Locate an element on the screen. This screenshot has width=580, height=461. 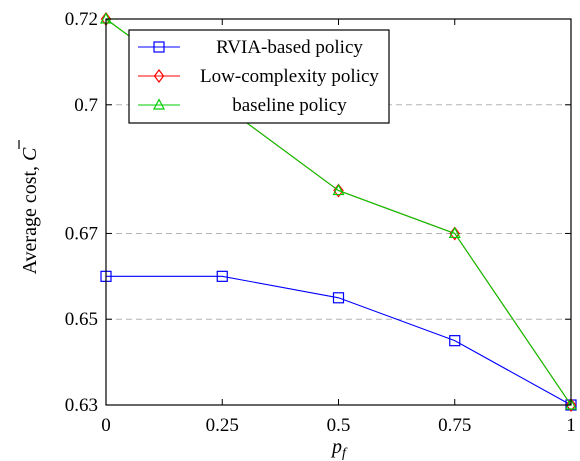
svg-text: Average cost, C is located at coordinates (30, 210).